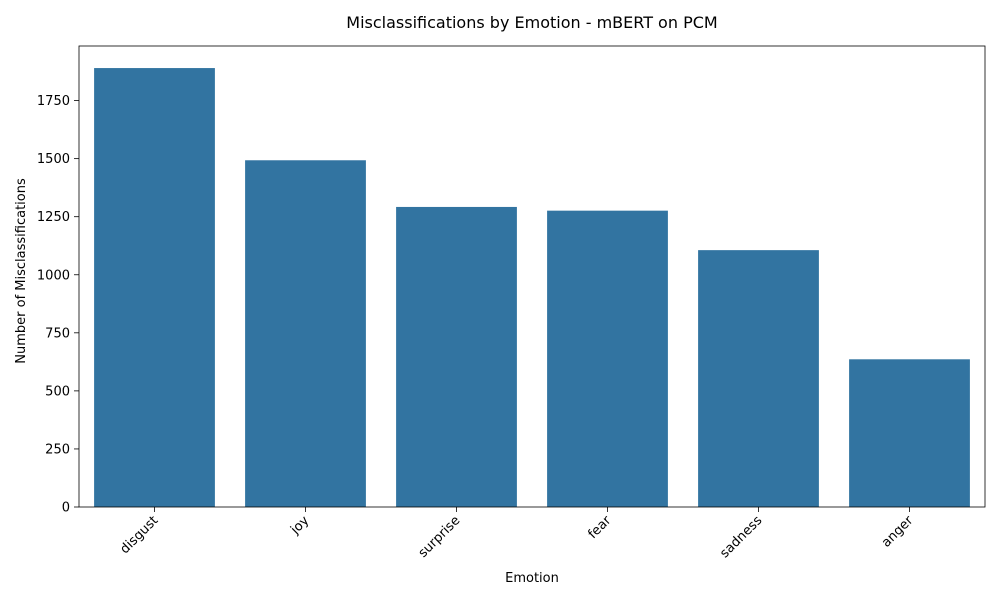 The image size is (1000, 600). Describe the element at coordinates (154, 287) in the screenshot. I see `bar-disgust` at that location.